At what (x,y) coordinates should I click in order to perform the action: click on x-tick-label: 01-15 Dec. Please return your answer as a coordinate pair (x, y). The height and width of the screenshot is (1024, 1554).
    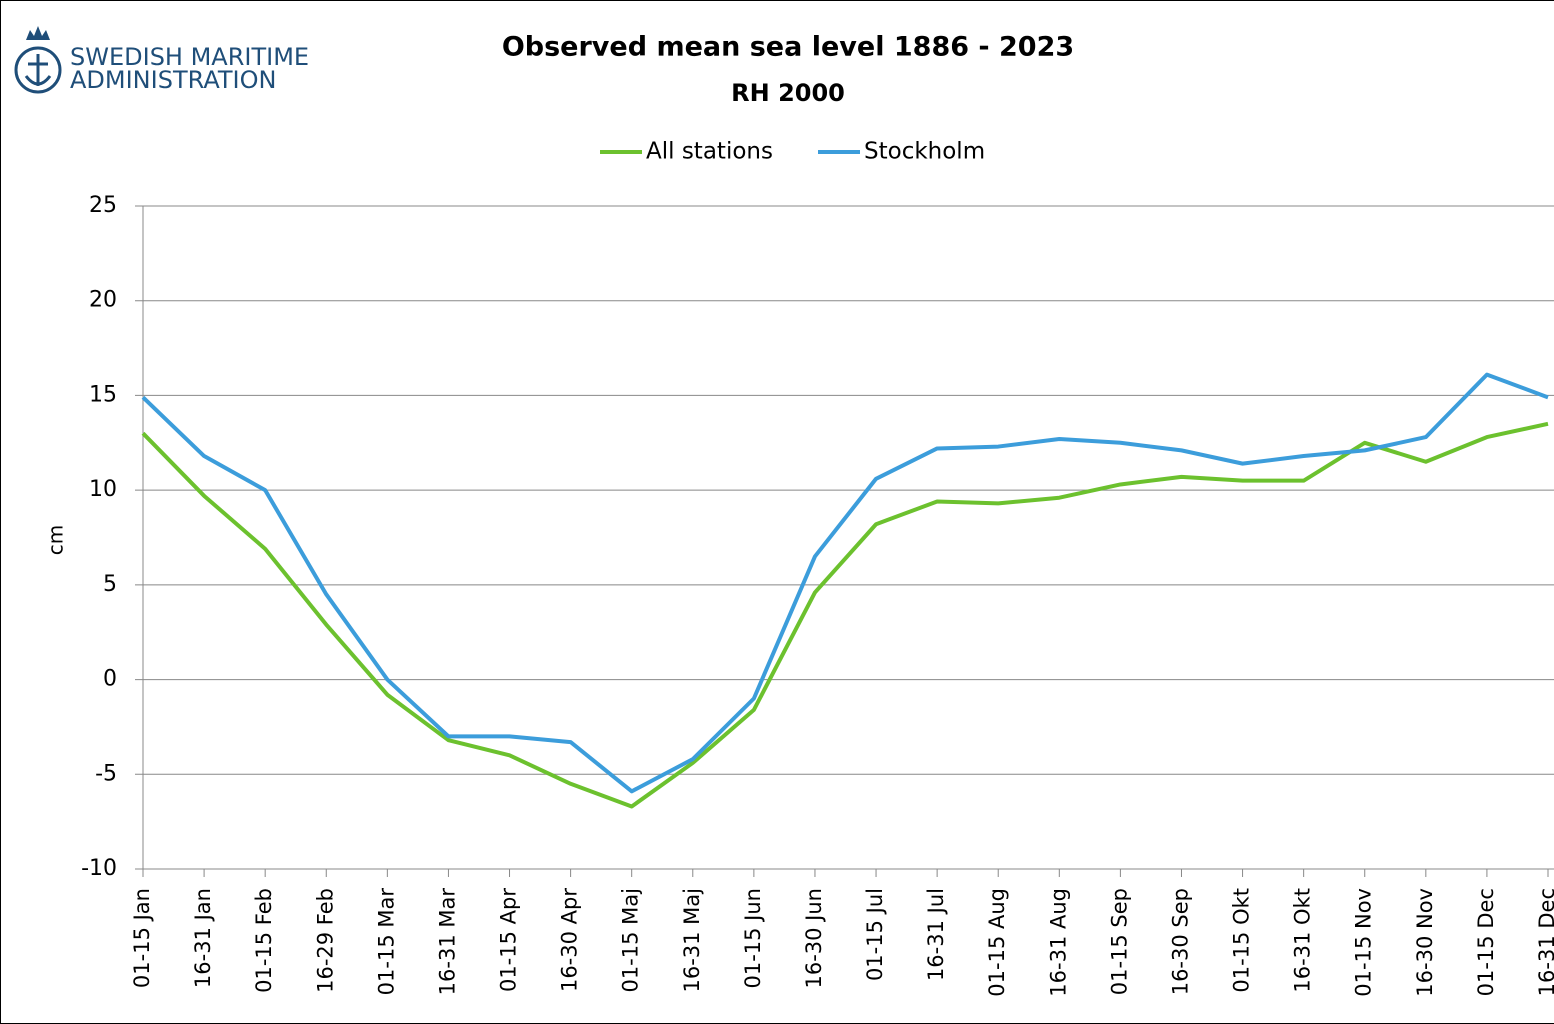
    Looking at the image, I should click on (1486, 942).